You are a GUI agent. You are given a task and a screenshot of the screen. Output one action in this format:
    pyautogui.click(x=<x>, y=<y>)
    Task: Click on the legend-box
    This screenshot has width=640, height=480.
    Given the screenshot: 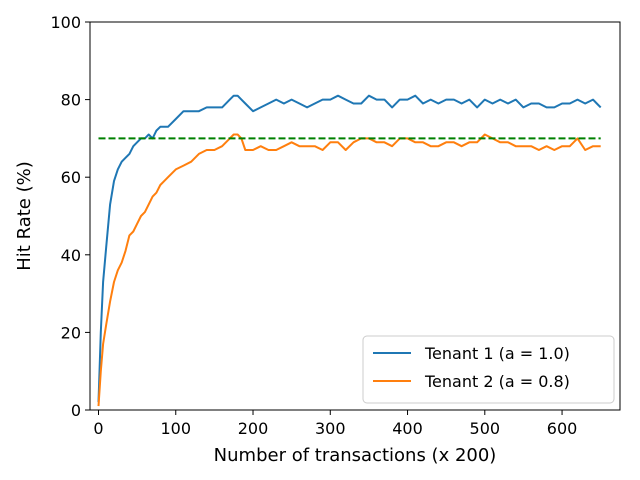 What is the action you would take?
    pyautogui.click(x=488, y=369)
    